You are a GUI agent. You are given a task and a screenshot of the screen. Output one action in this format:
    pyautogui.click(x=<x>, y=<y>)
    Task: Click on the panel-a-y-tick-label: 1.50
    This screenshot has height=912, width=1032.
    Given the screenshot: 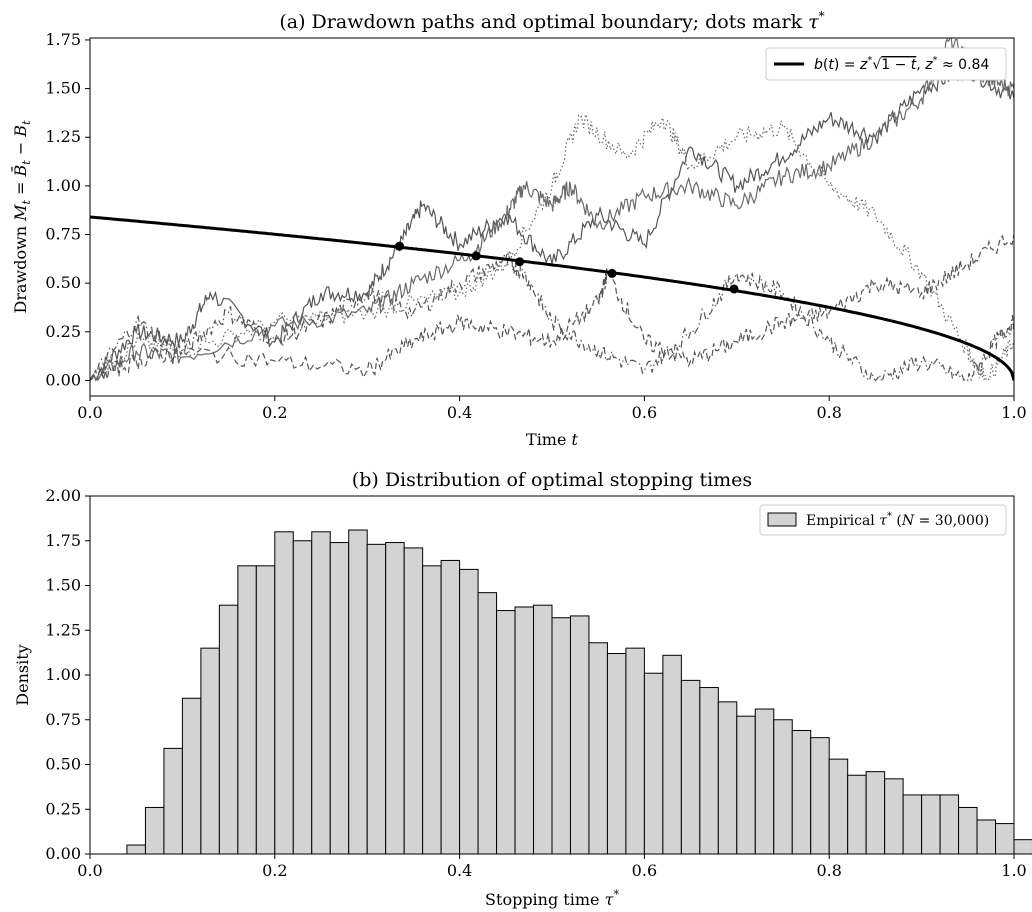 What is the action you would take?
    pyautogui.click(x=63, y=88)
    